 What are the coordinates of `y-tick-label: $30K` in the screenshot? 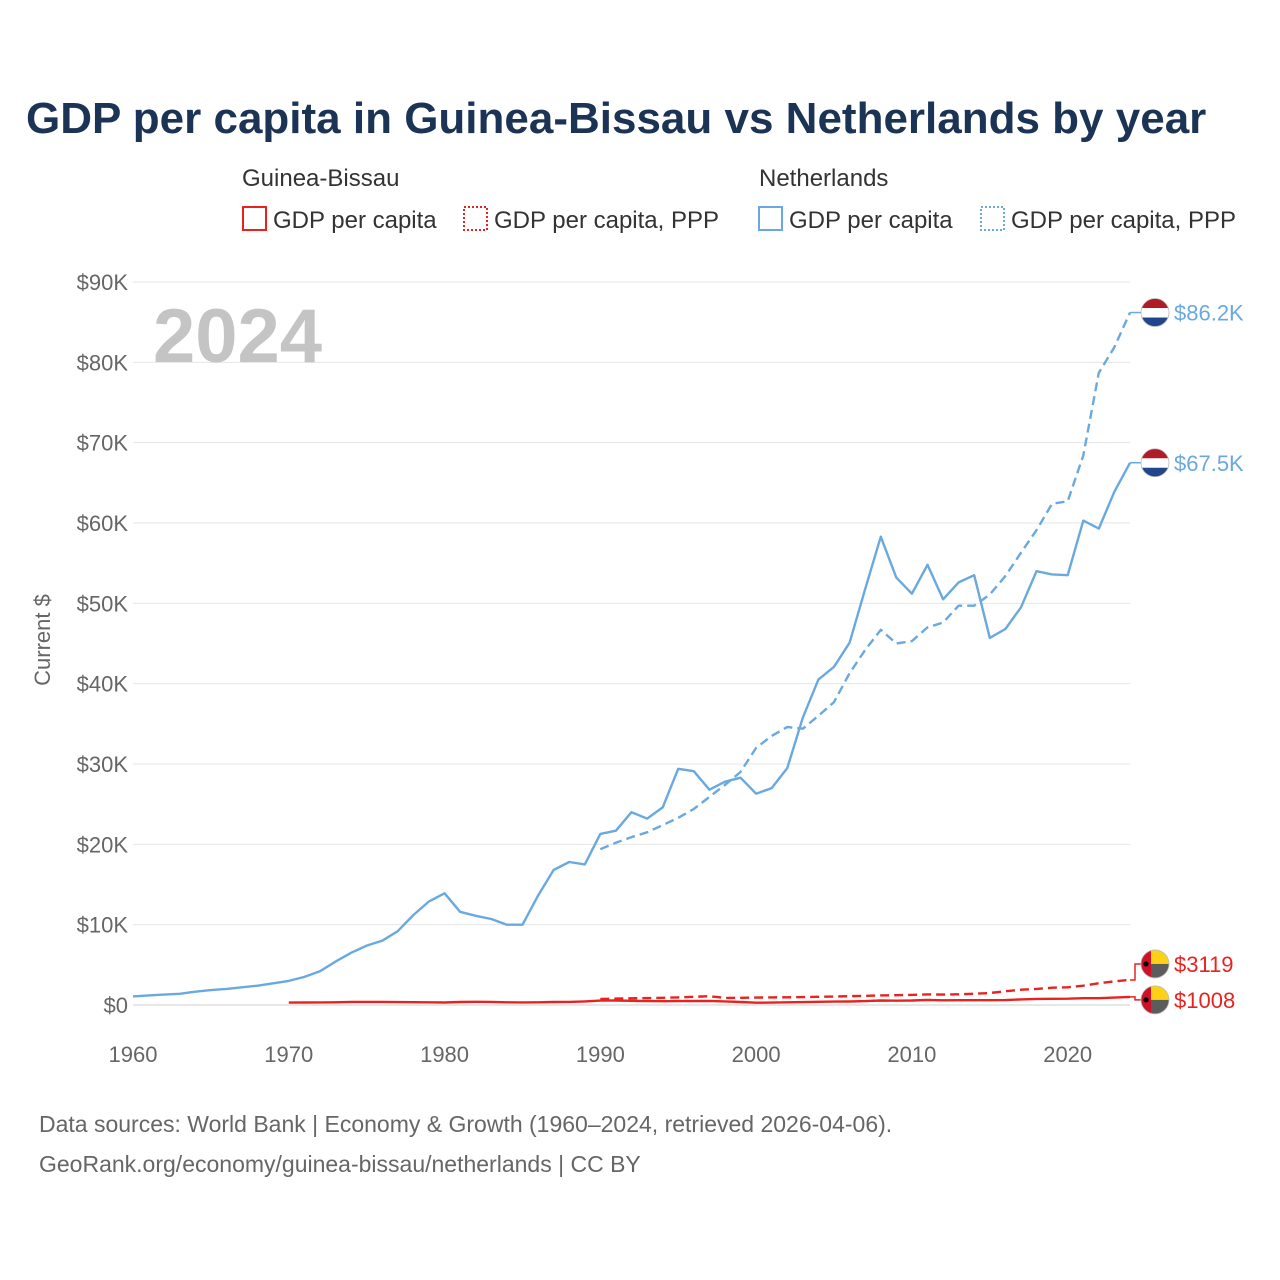 It's located at (103, 764).